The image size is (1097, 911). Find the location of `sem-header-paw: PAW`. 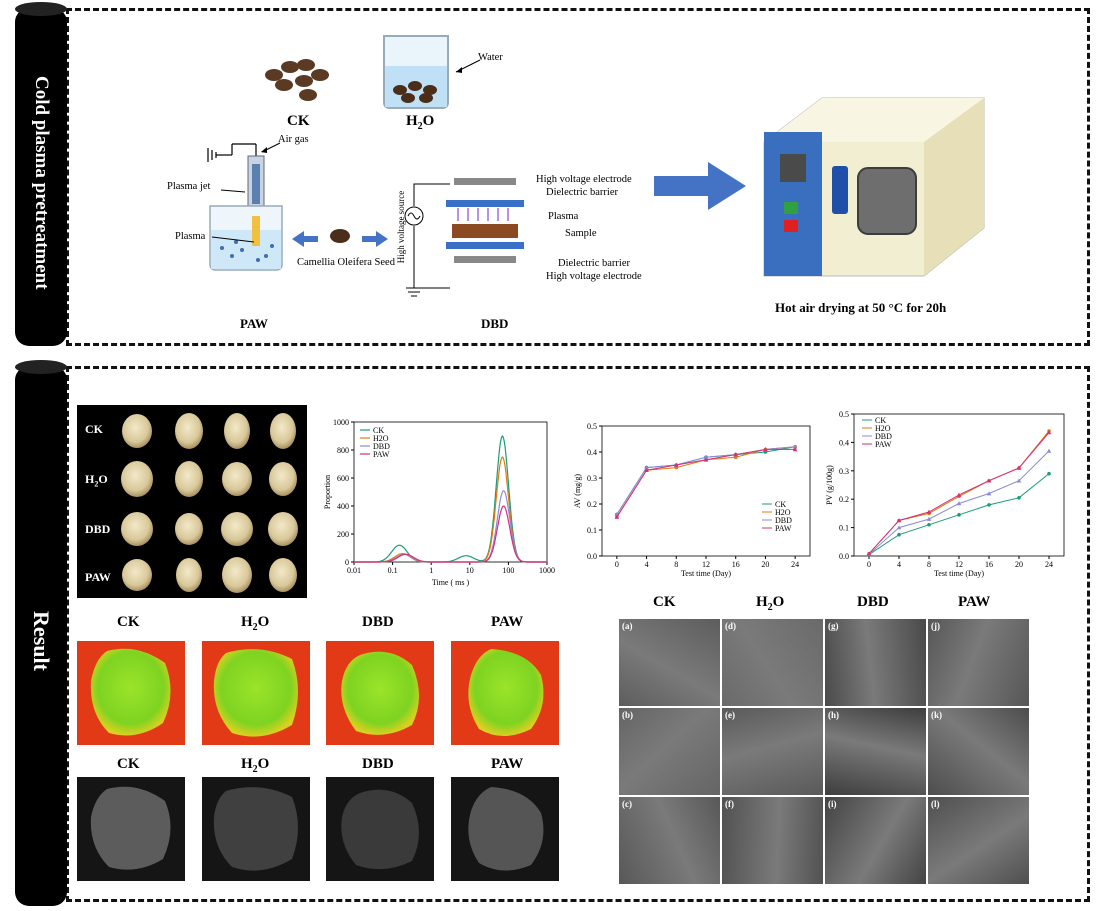

sem-header-paw: PAW is located at coordinates (974, 602).